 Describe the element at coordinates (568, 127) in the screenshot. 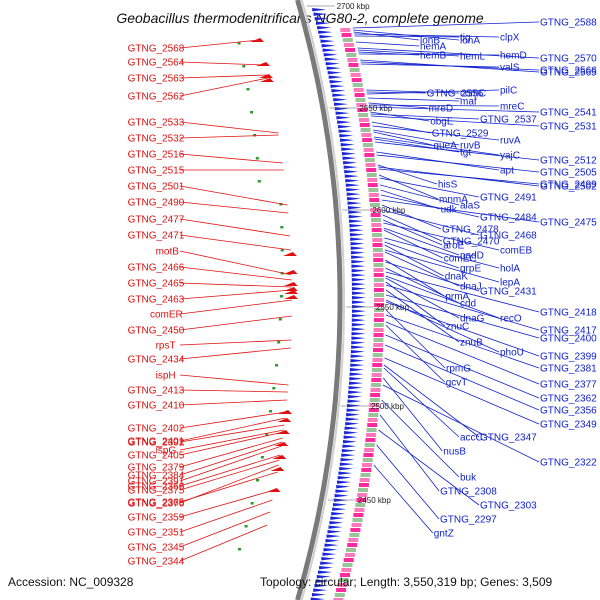

I see `gene-label-right: GTNG_2531` at that location.